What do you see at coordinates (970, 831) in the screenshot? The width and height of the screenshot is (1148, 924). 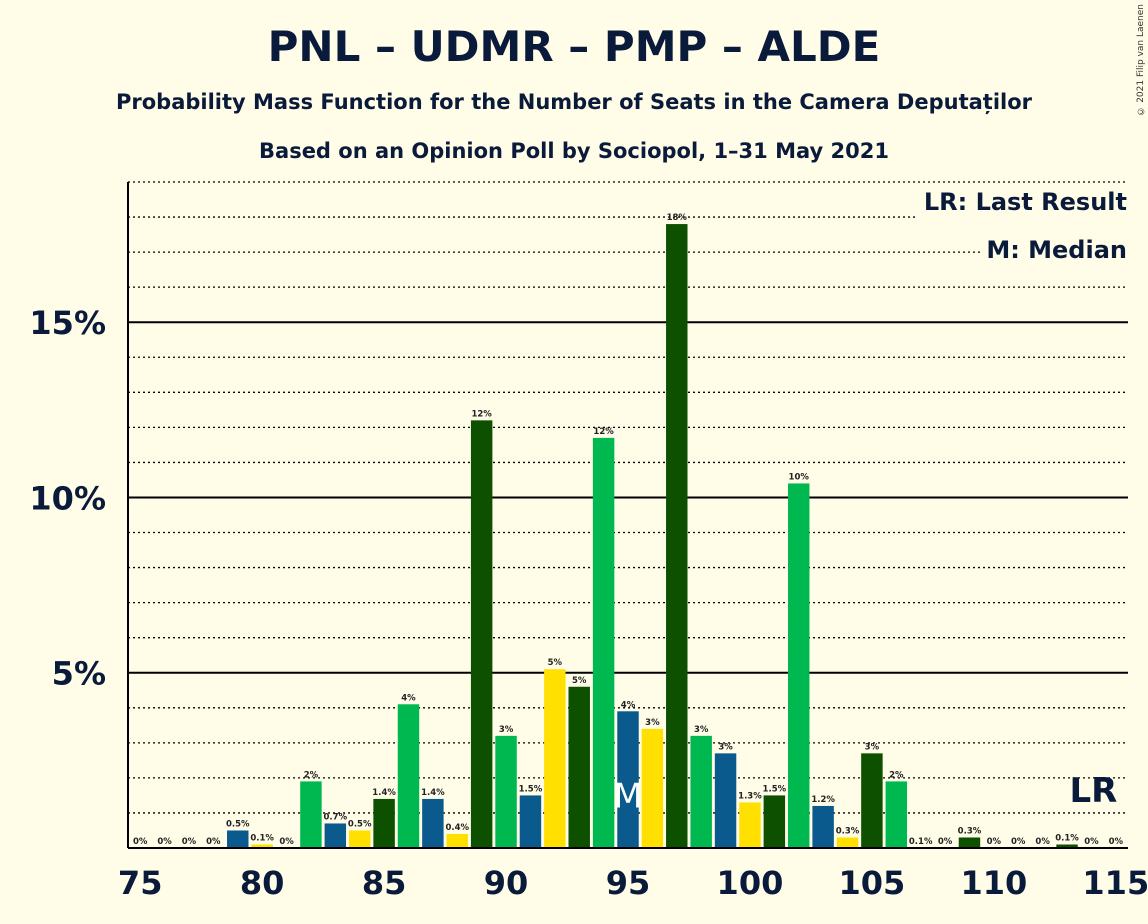 I see `data-label-seat-109: 0.3%` at bounding box center [970, 831].